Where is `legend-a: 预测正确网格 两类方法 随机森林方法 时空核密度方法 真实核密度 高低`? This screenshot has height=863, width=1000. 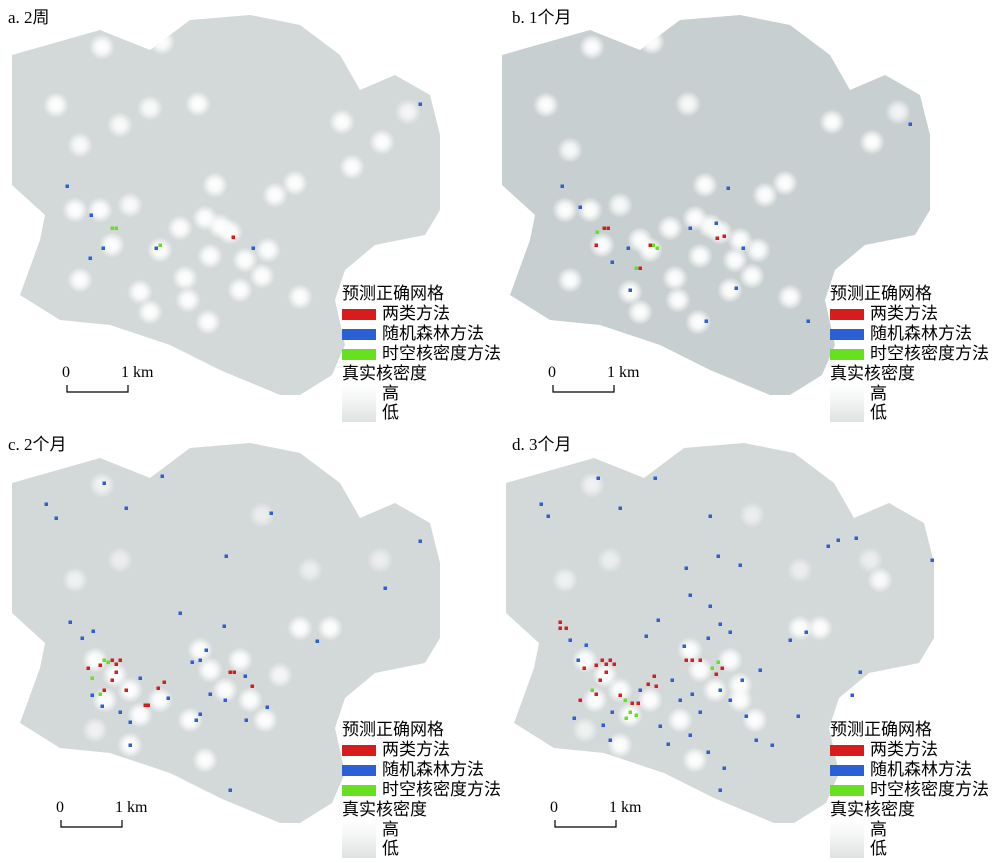 legend-a: 预测正确网格 两类方法 随机森林方法 时空核密度方法 真实核密度 高低 is located at coordinates (421, 353).